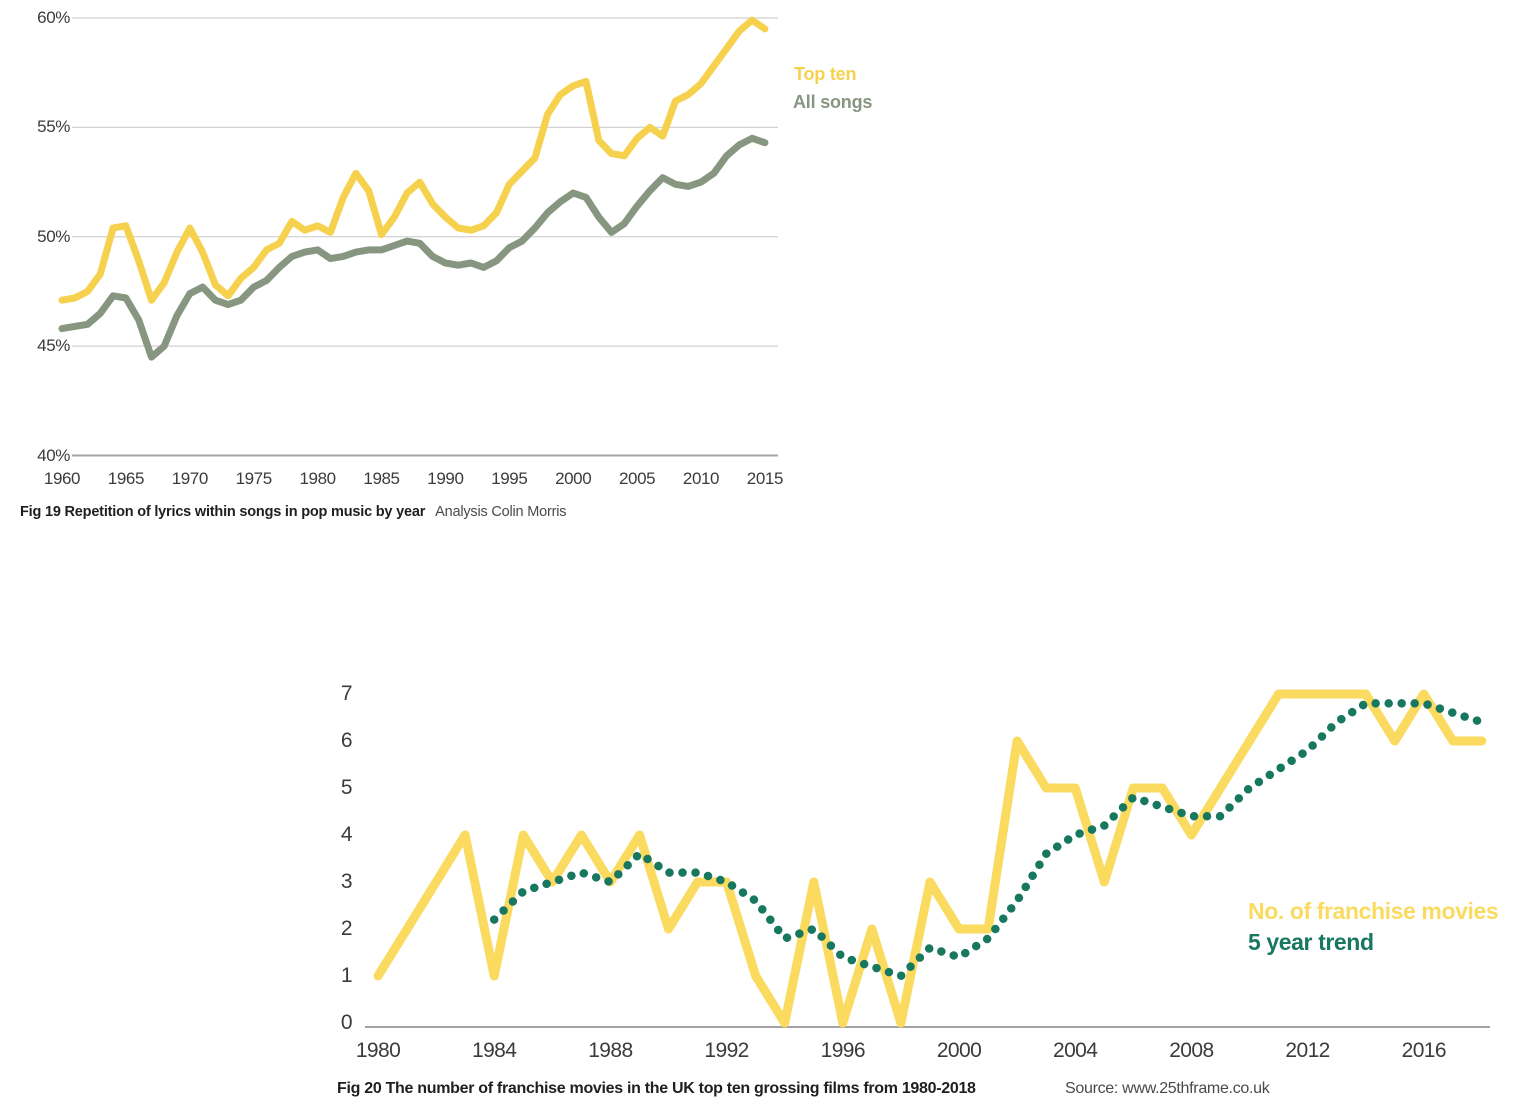 The width and height of the screenshot is (1526, 1114). I want to click on fig19-ytick-60%: 60%, so click(53, 17).